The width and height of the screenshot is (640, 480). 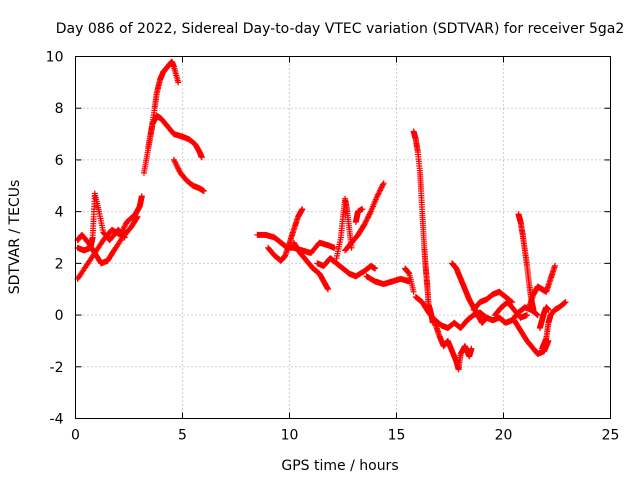 I want to click on y-tick-label: 4, so click(x=59, y=213).